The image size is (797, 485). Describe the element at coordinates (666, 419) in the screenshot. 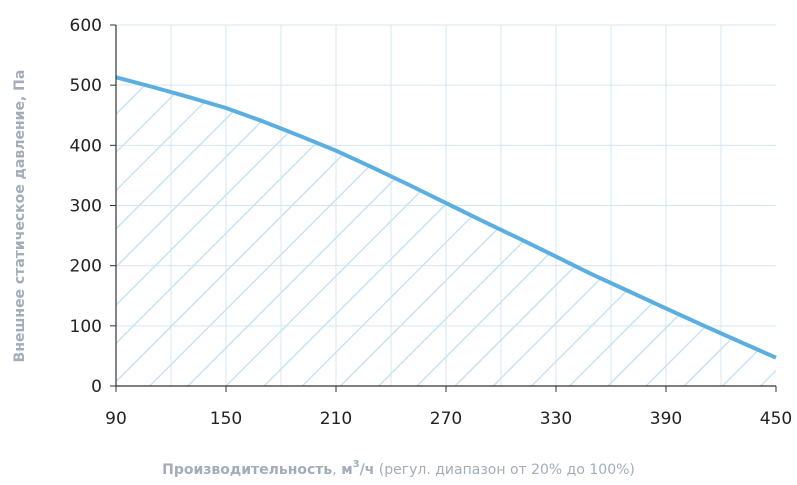

I see `x-tick-label: 390` at that location.